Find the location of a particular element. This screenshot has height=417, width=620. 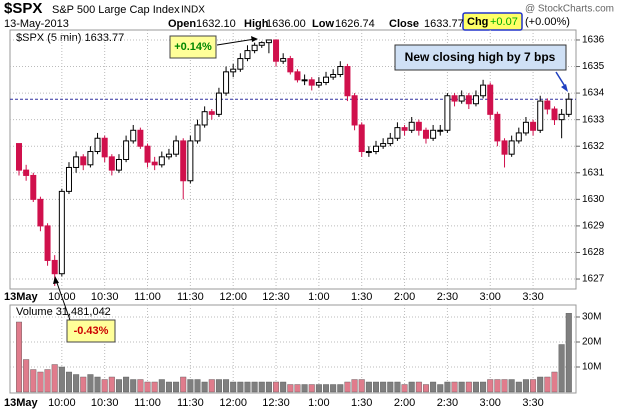

annotation: New closing high by 7 bps is located at coordinates (480, 57).